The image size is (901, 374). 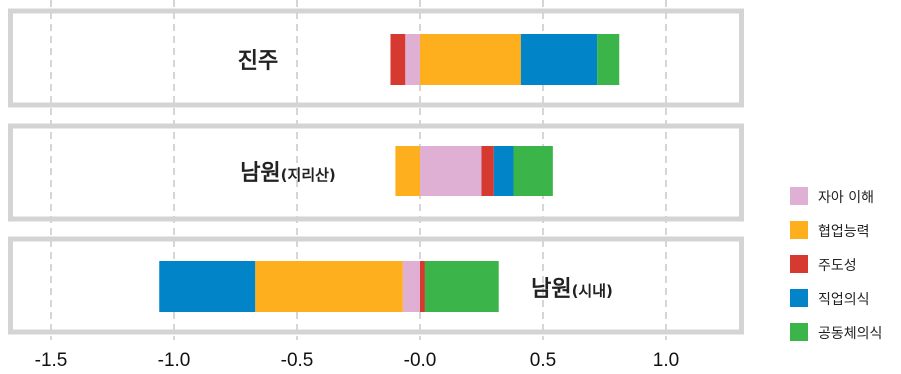 I want to click on x-tick-label: 0.5, so click(x=543, y=360).